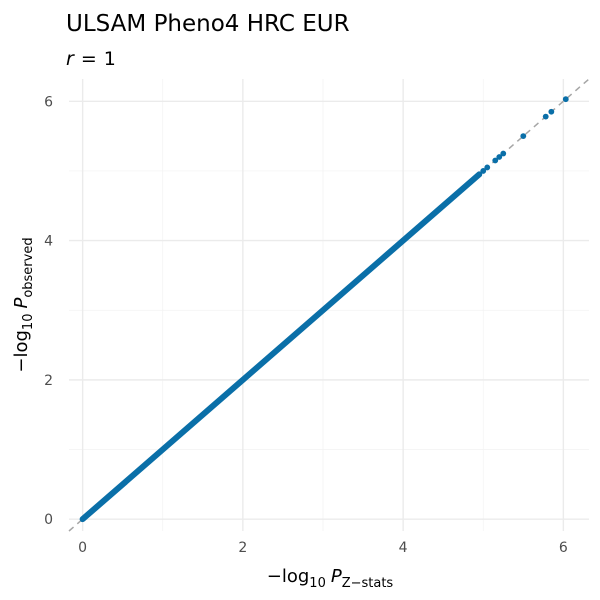 The width and height of the screenshot is (600, 600). I want to click on data-points, so click(524, 135).